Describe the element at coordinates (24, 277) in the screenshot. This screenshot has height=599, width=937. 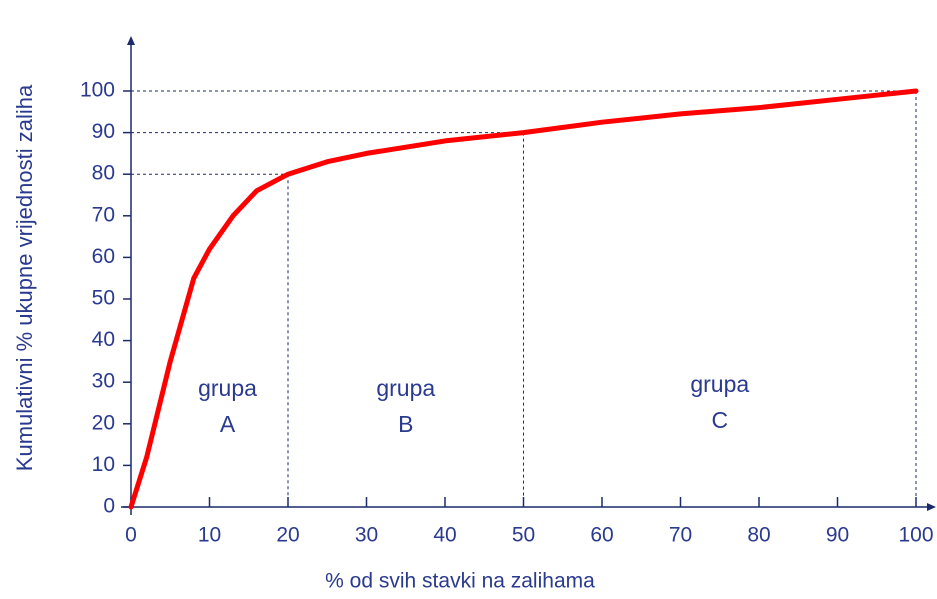
I see `y-axis-label: Kumulativni % ukupne vrijednosti zaliha` at that location.